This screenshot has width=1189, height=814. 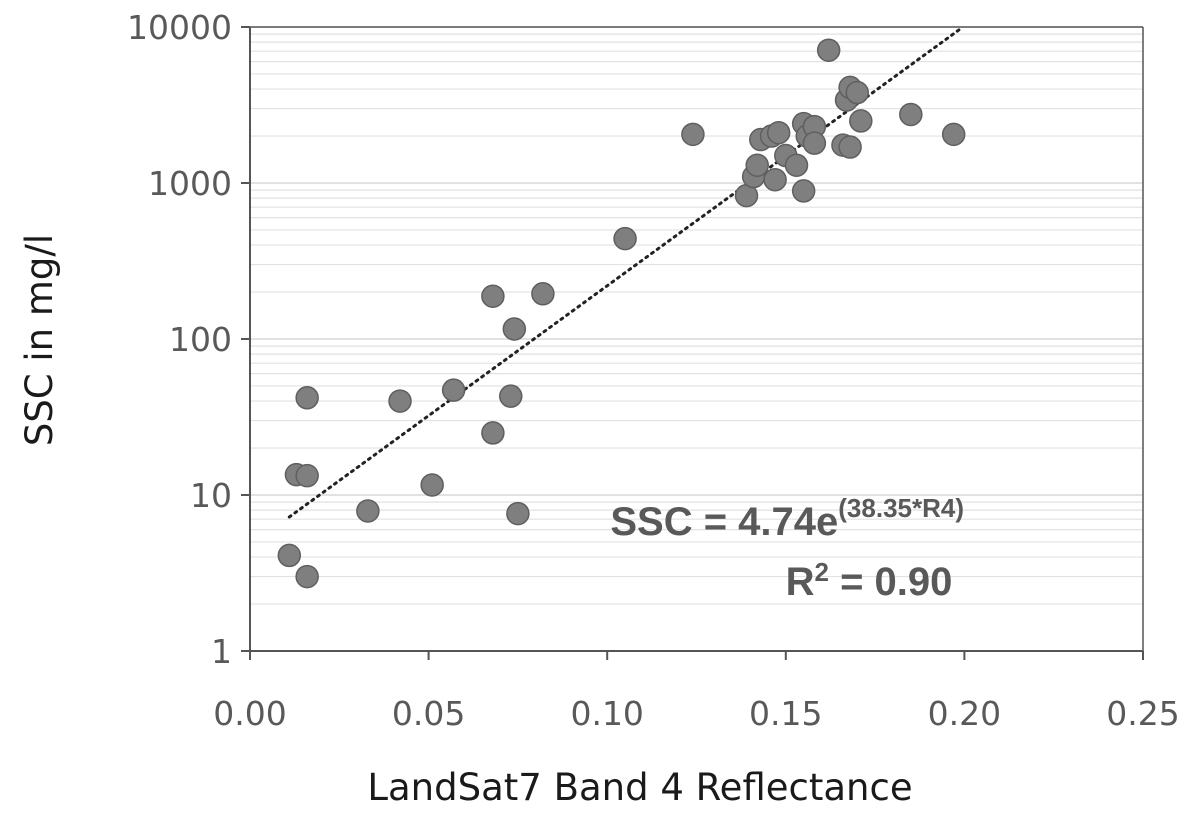 I want to click on y-tick-label: 10, so click(x=211, y=495).